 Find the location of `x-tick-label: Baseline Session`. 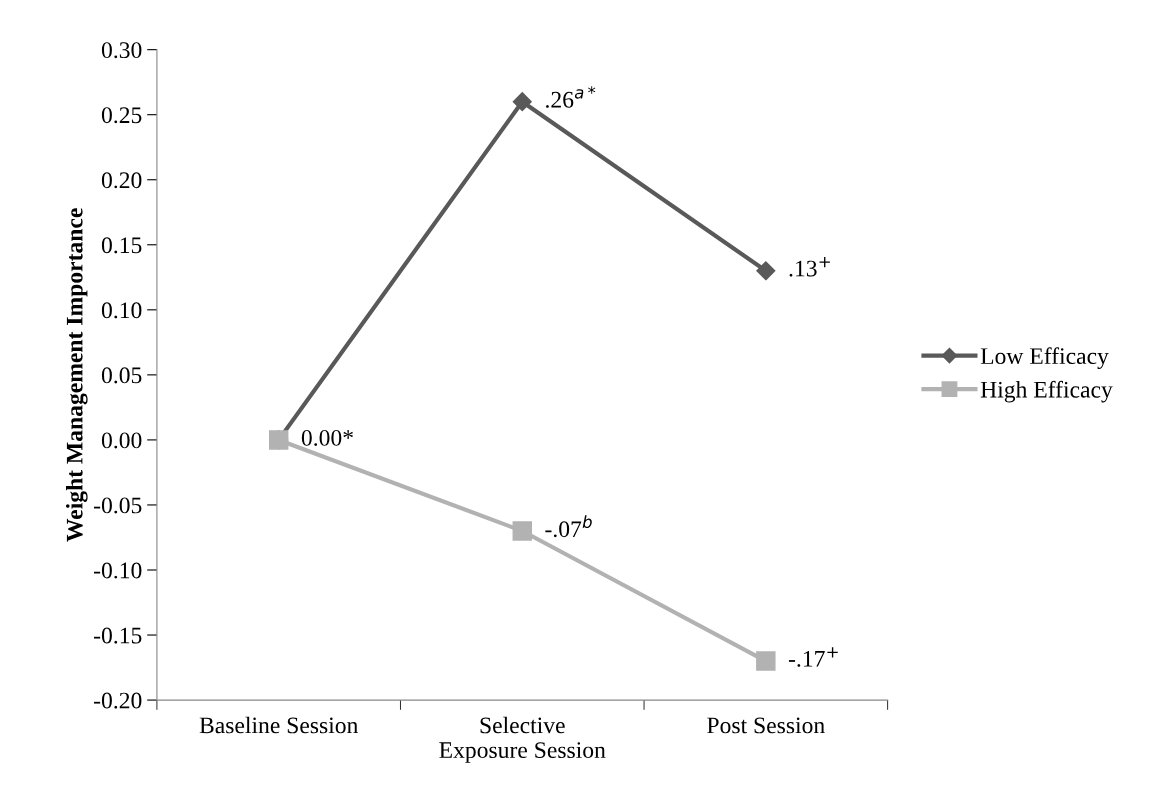

x-tick-label: Baseline Session is located at coordinates (279, 725).